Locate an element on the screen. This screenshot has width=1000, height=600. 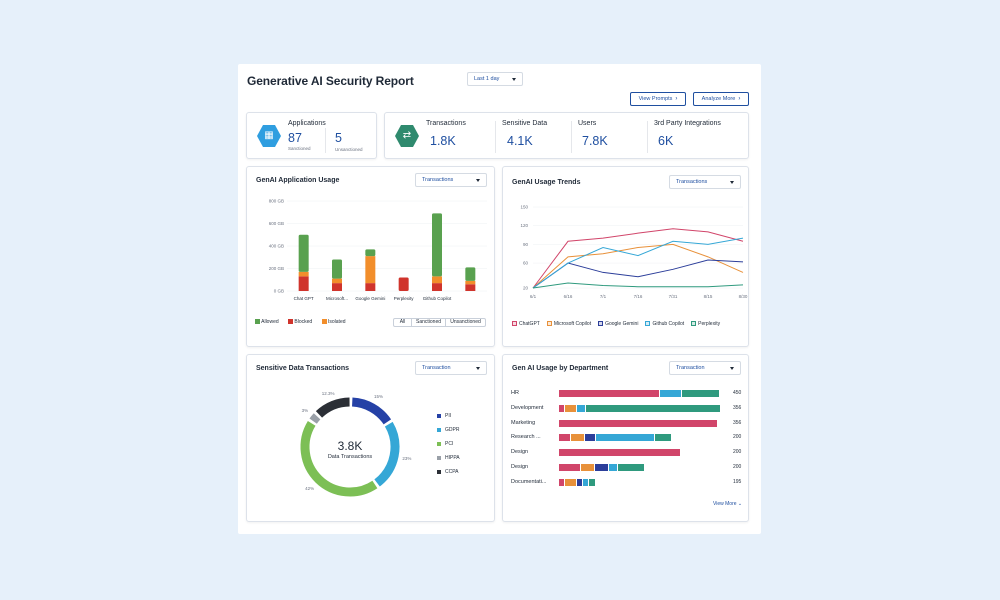
department-row: Marketing 356 is located at coordinates (631, 425).